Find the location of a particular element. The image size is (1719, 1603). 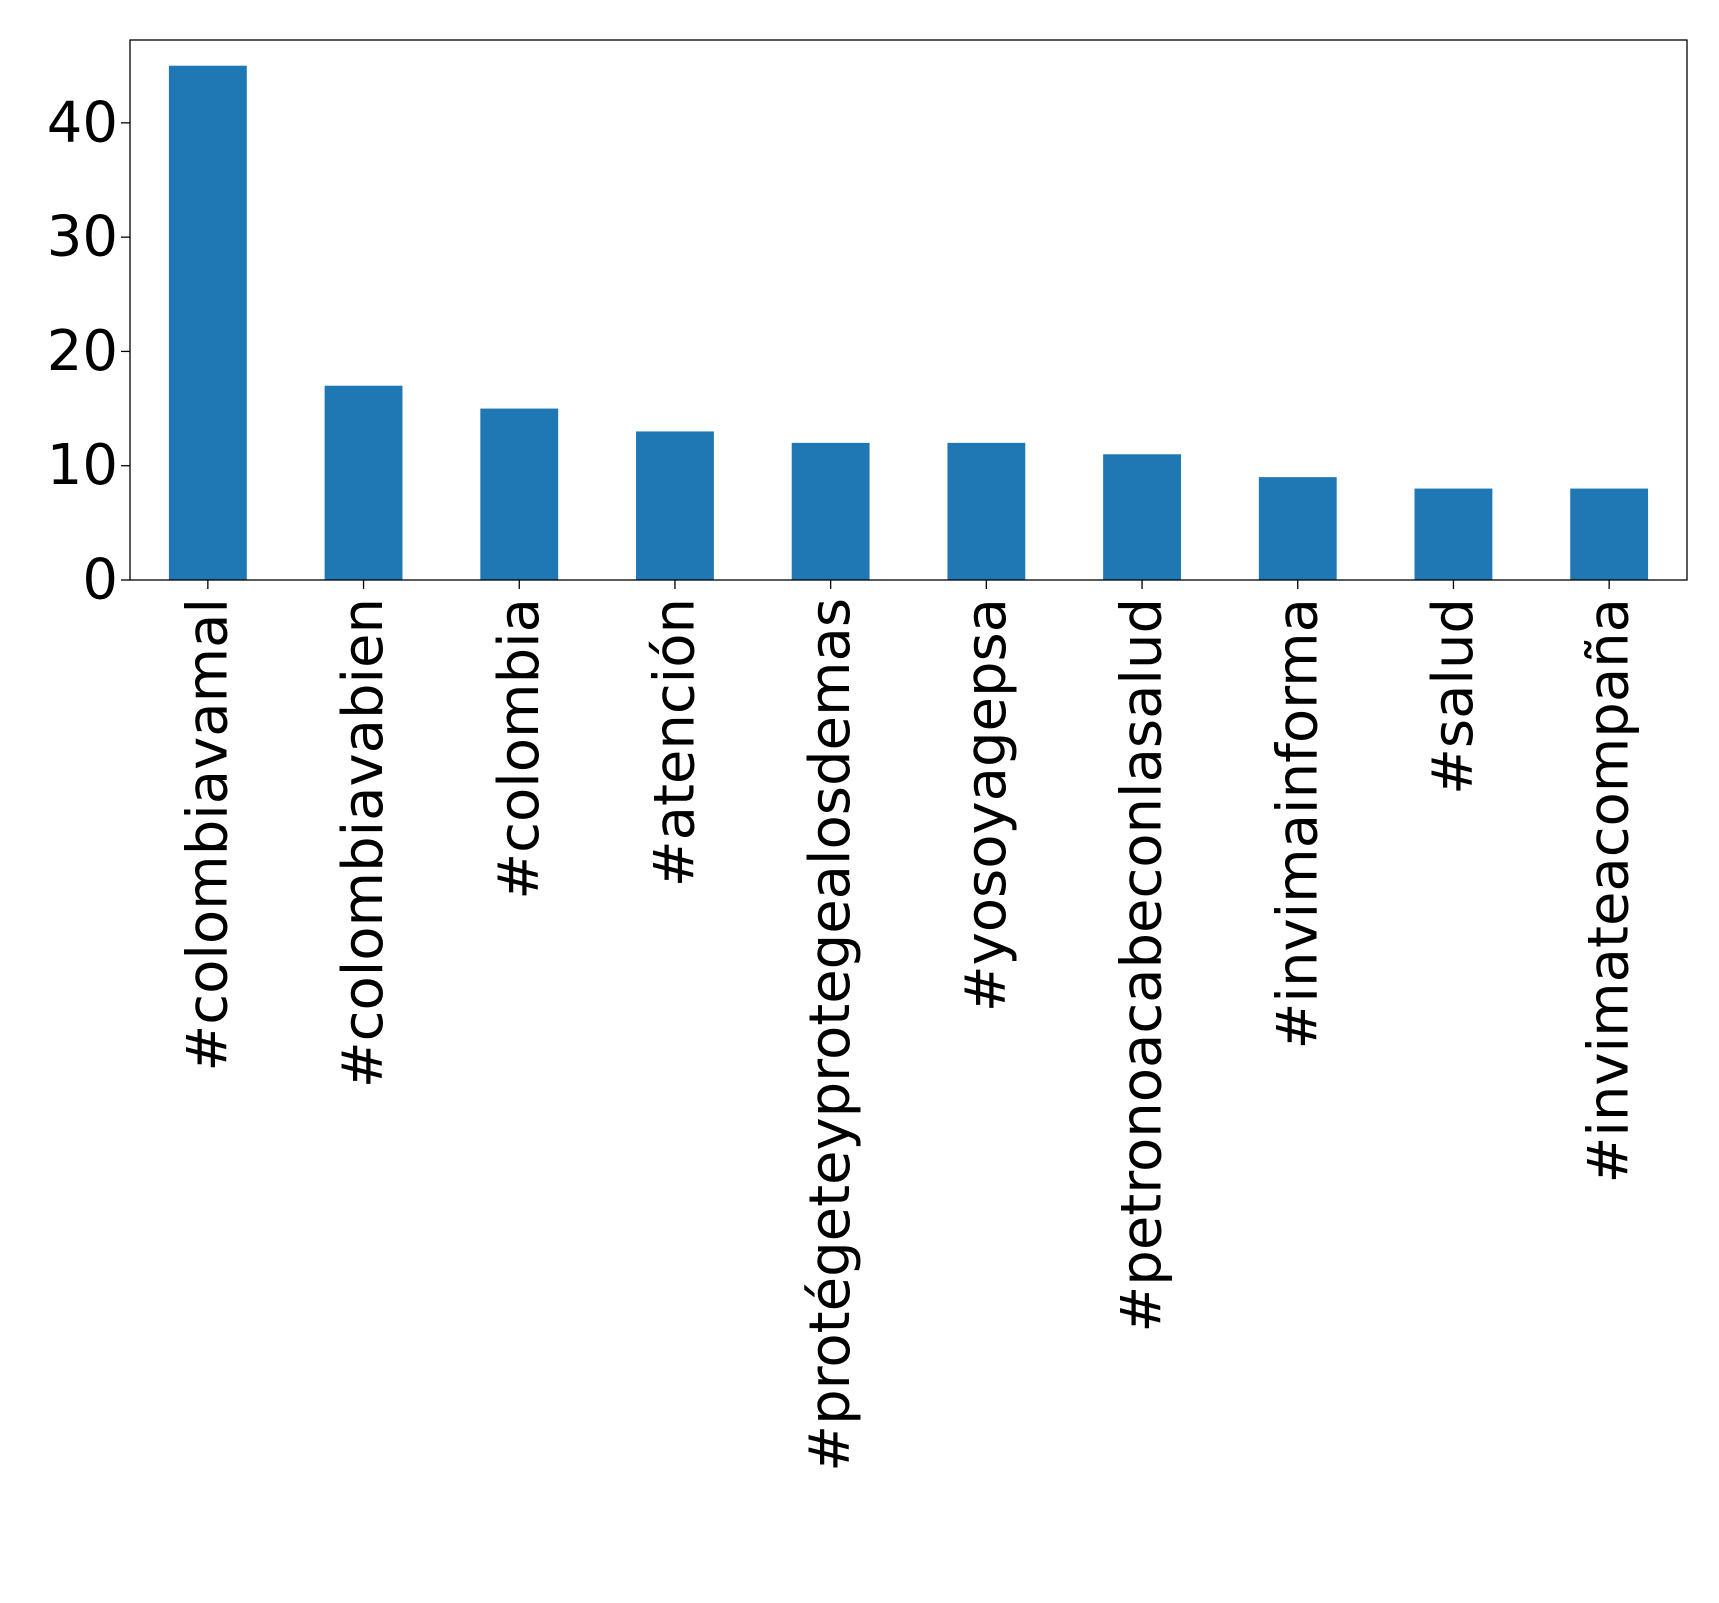

y-tick-label: 10 is located at coordinates (82, 465).